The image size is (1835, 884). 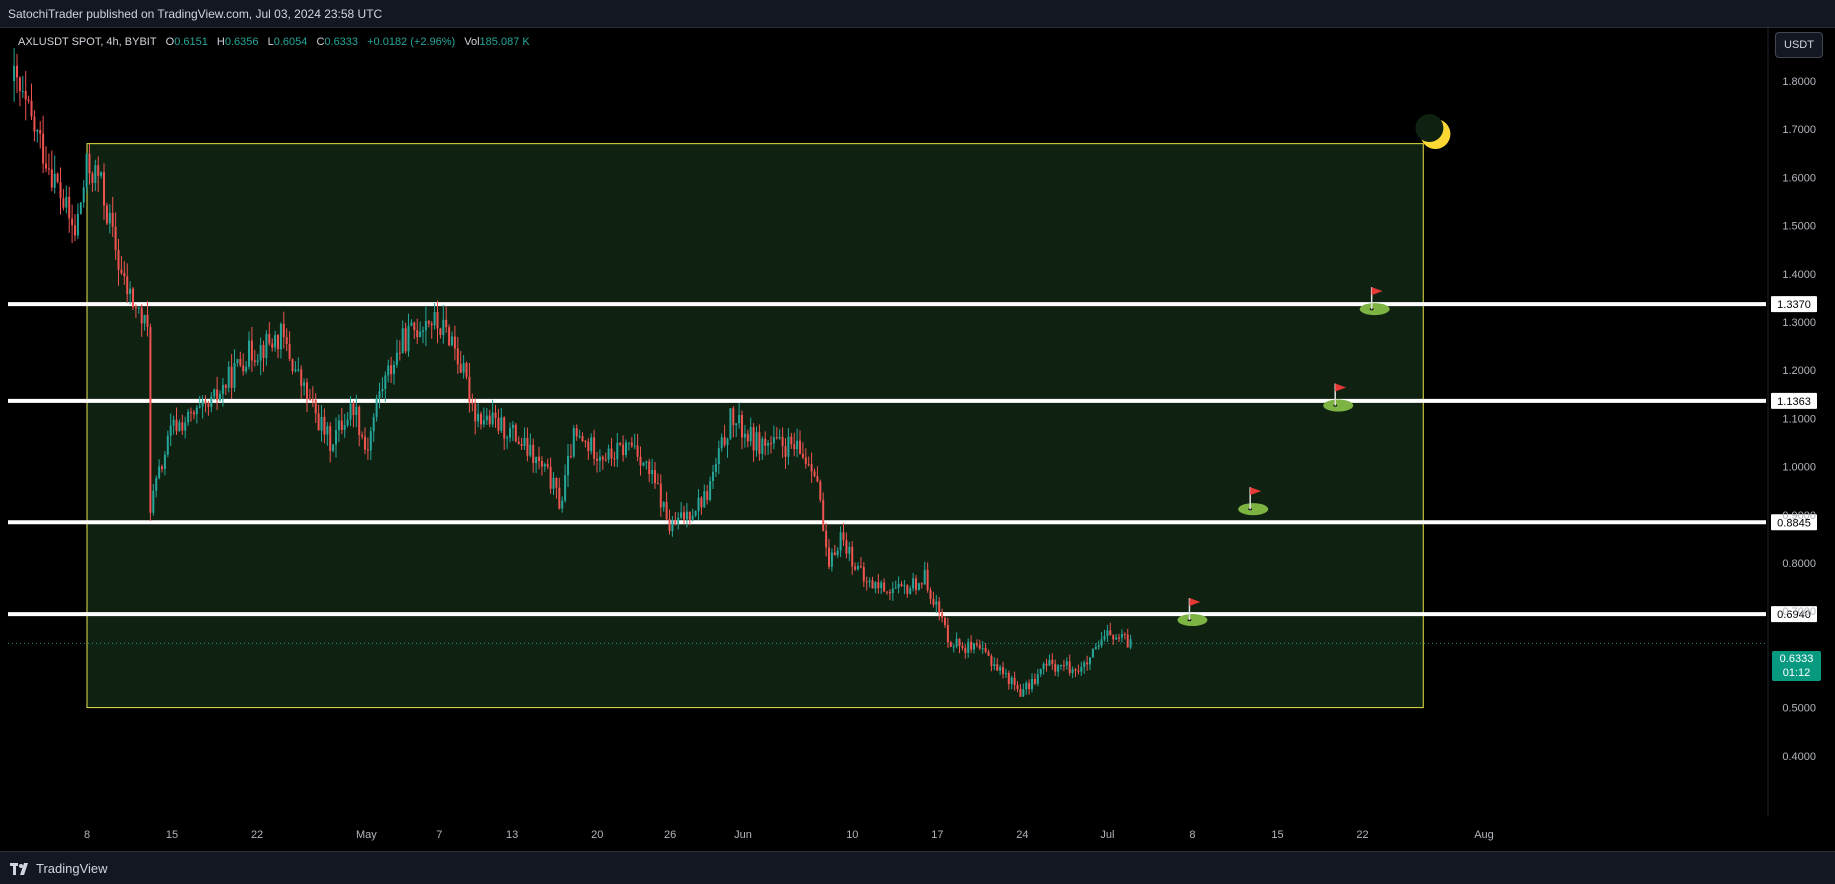 What do you see at coordinates (504, 42) in the screenshot?
I see `volume-value: 185.087 K` at bounding box center [504, 42].